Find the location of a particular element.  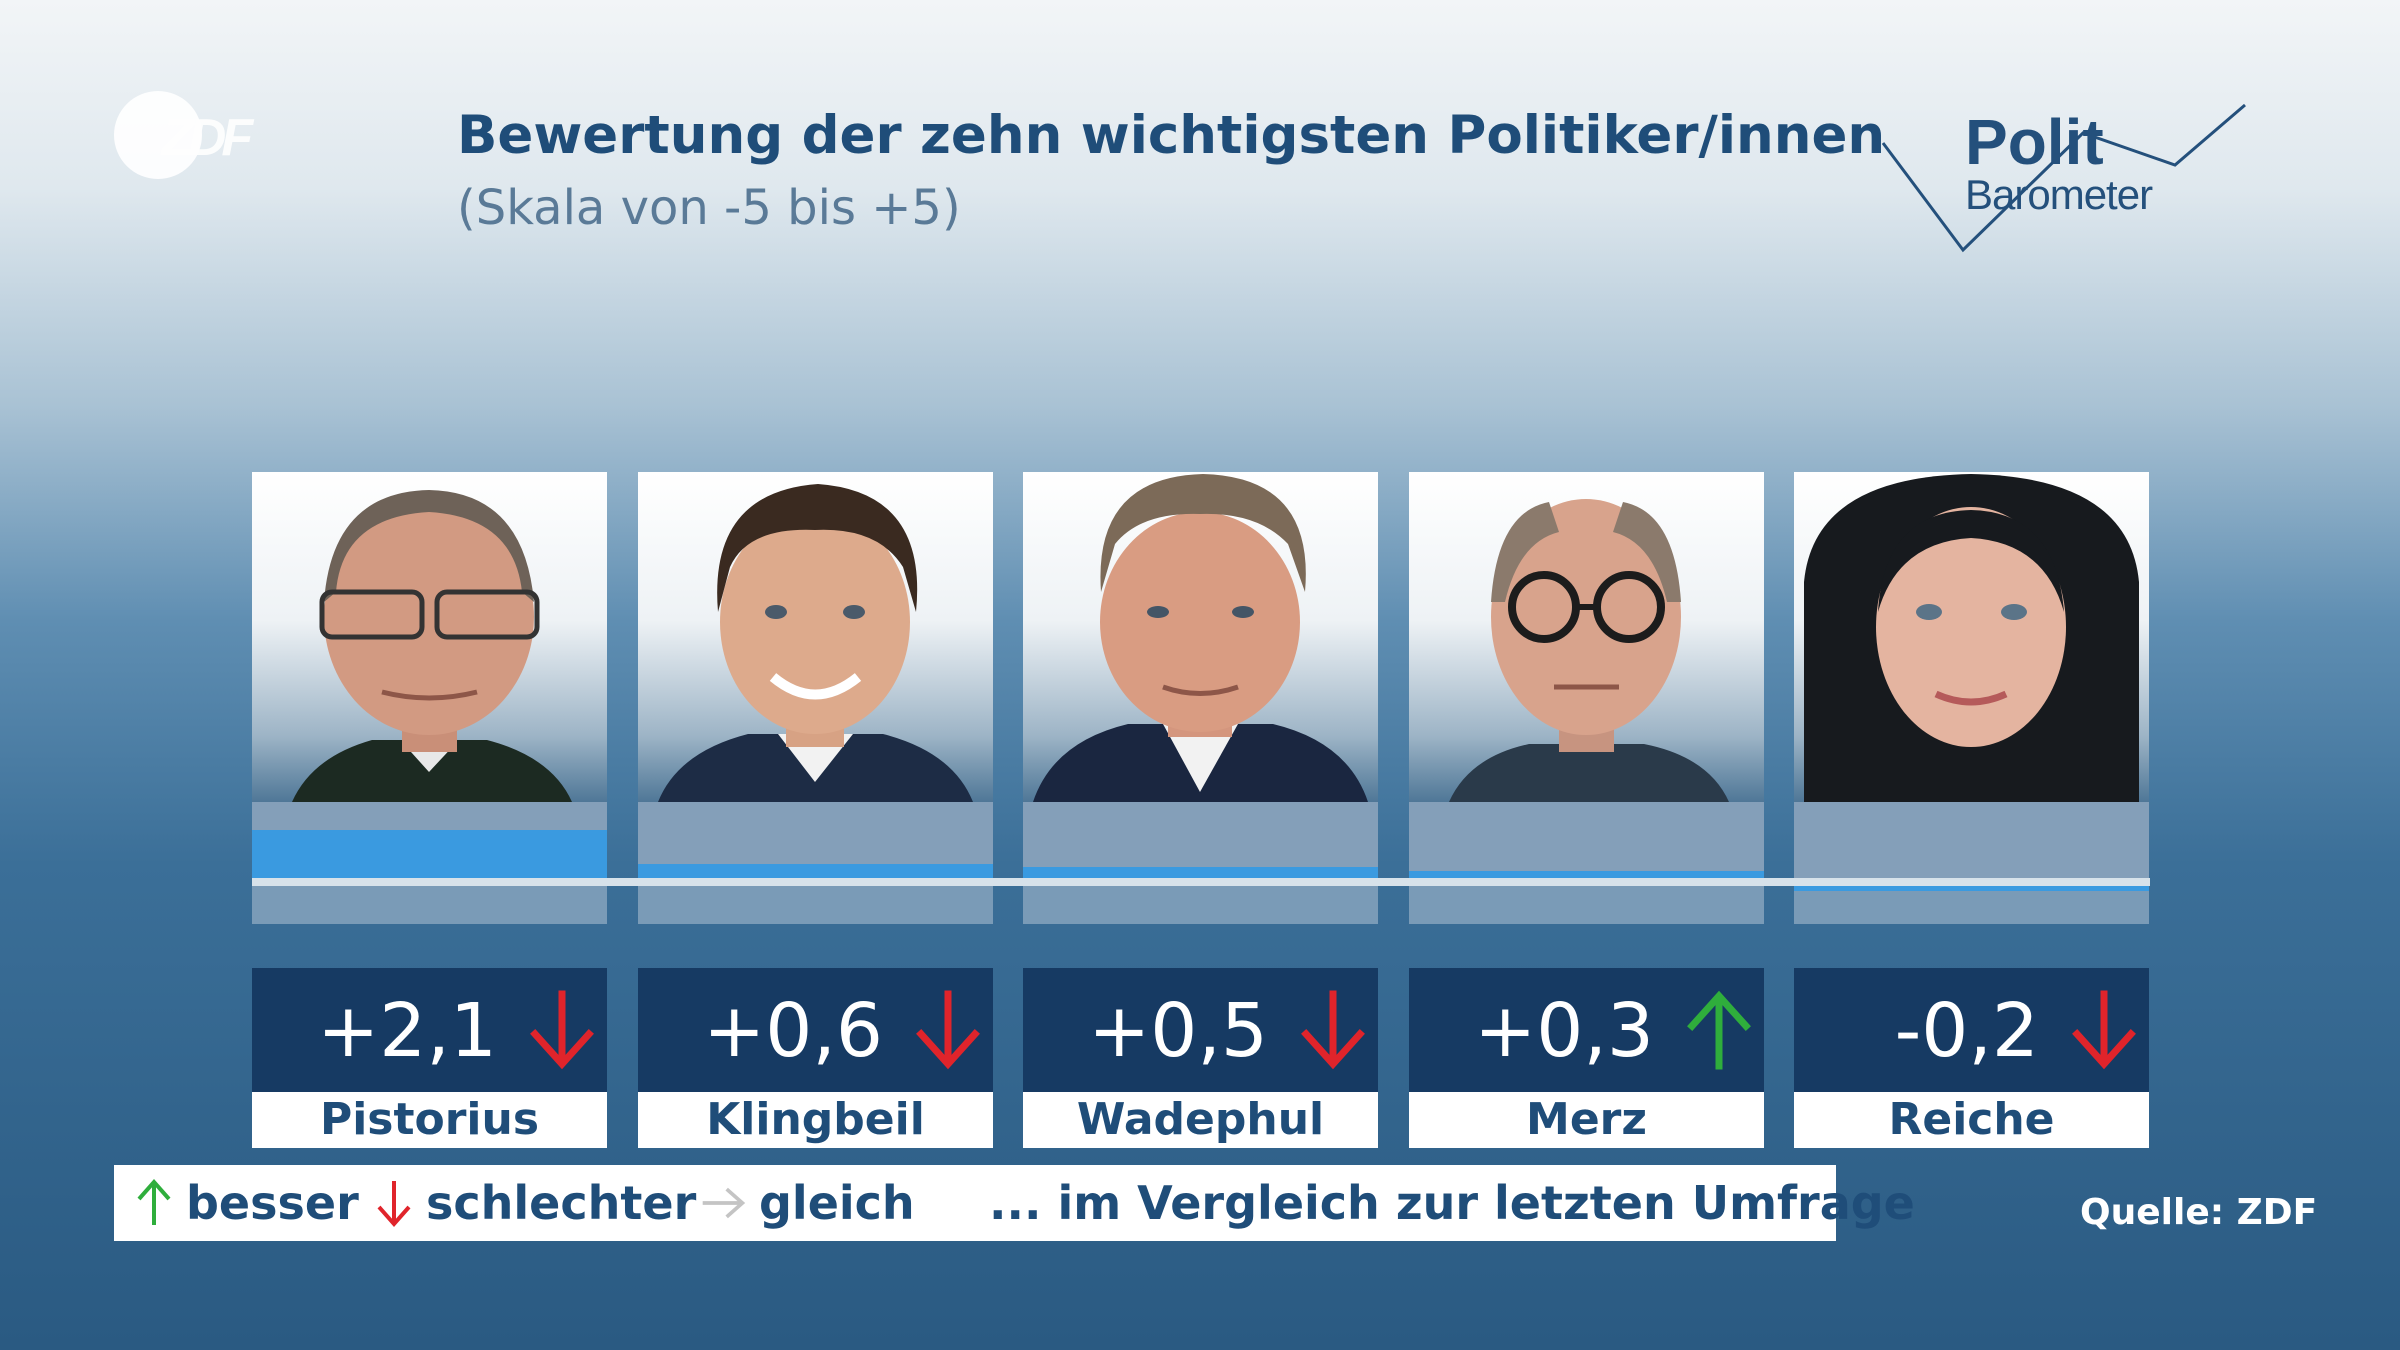

legend-down-label: schlechter is located at coordinates (561, 1203).